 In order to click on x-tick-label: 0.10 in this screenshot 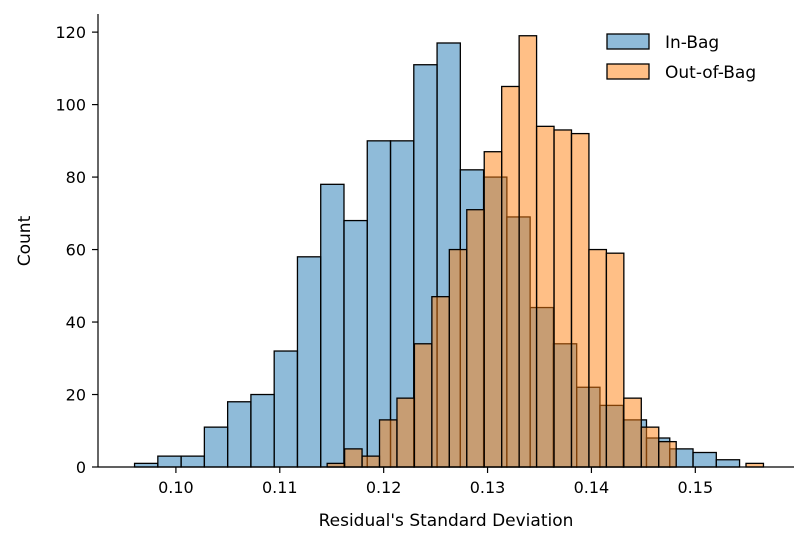, I will do `click(176, 487)`.